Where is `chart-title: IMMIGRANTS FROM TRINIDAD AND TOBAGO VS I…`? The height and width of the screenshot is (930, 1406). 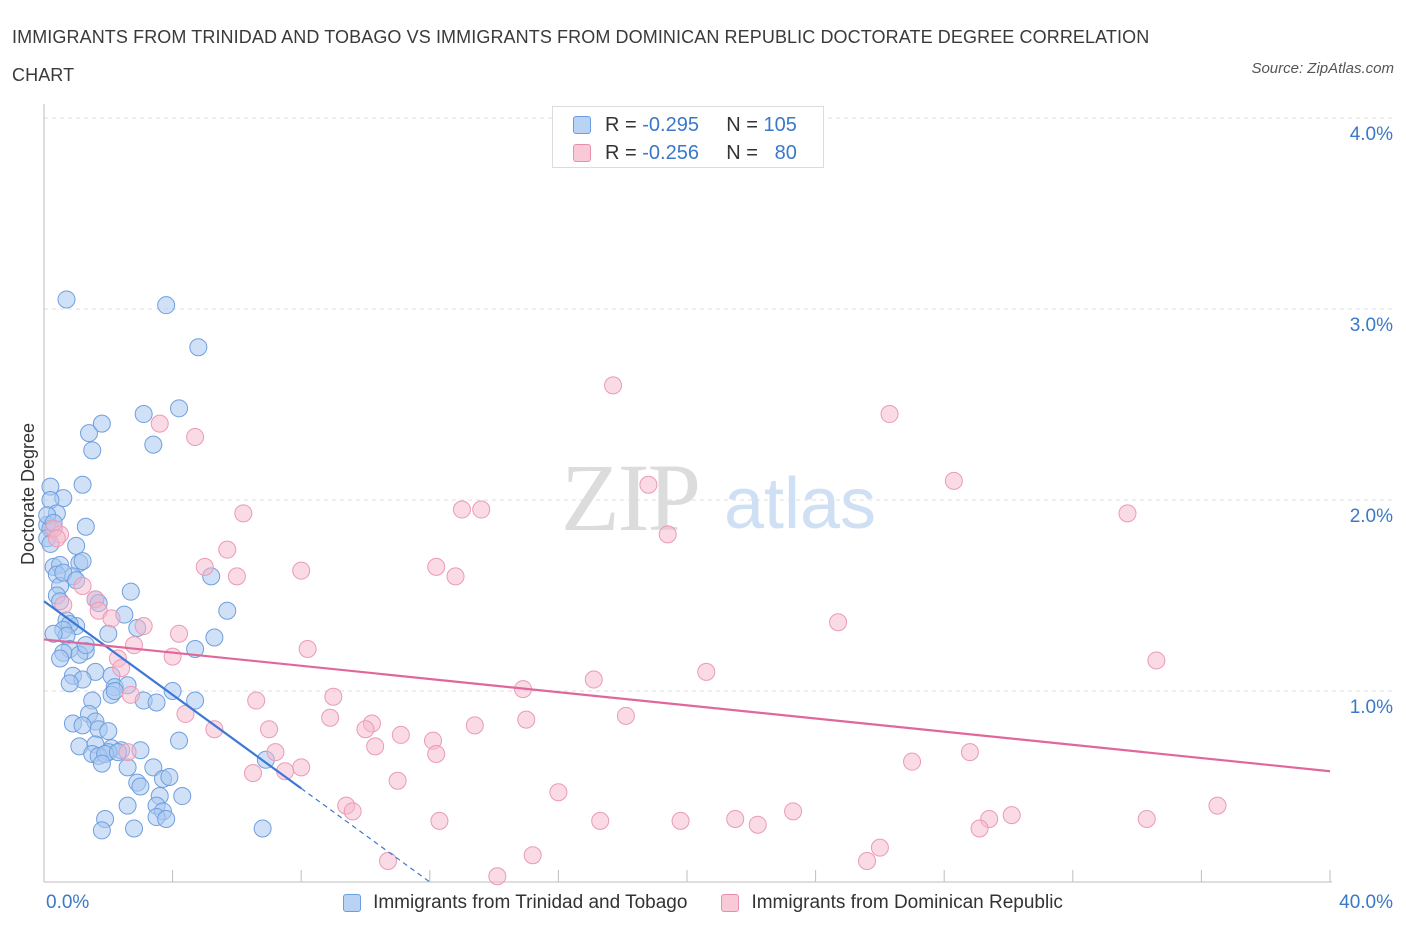 chart-title: IMMIGRANTS FROM TRINIDAD AND TOBAGO VS I… is located at coordinates (581, 56).